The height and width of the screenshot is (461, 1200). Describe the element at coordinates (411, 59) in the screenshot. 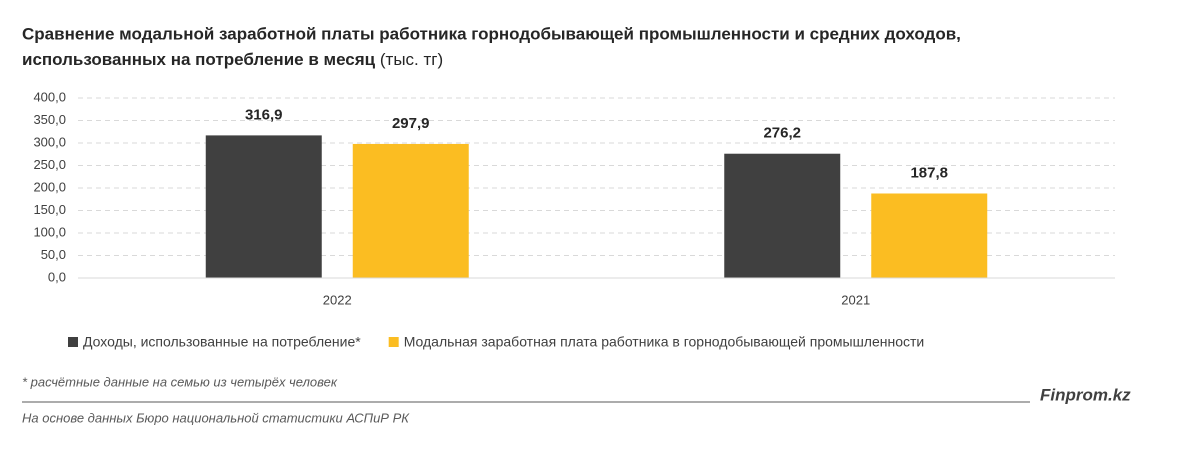

I see `unit: (тыс. тг)` at that location.